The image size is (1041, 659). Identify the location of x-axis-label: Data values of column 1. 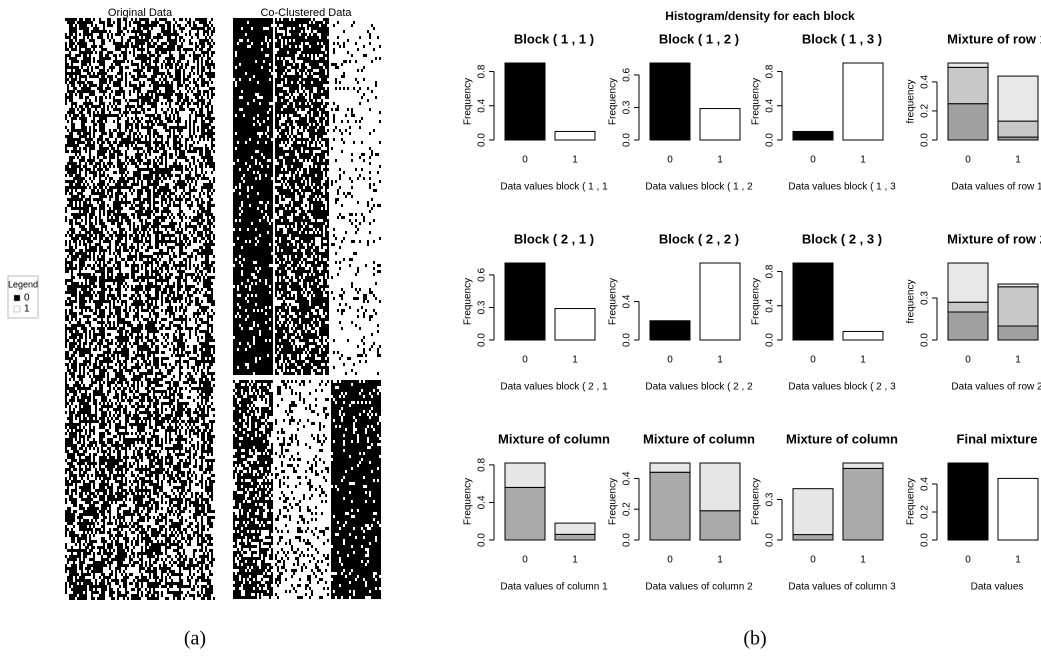
(554, 587).